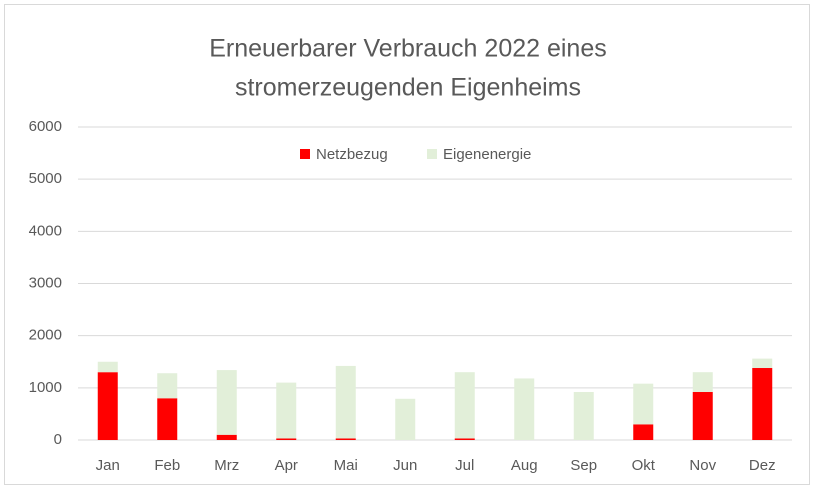 This screenshot has height=490, width=815. Describe the element at coordinates (45, 282) in the screenshot. I see `y-tick-label: 3000` at that location.